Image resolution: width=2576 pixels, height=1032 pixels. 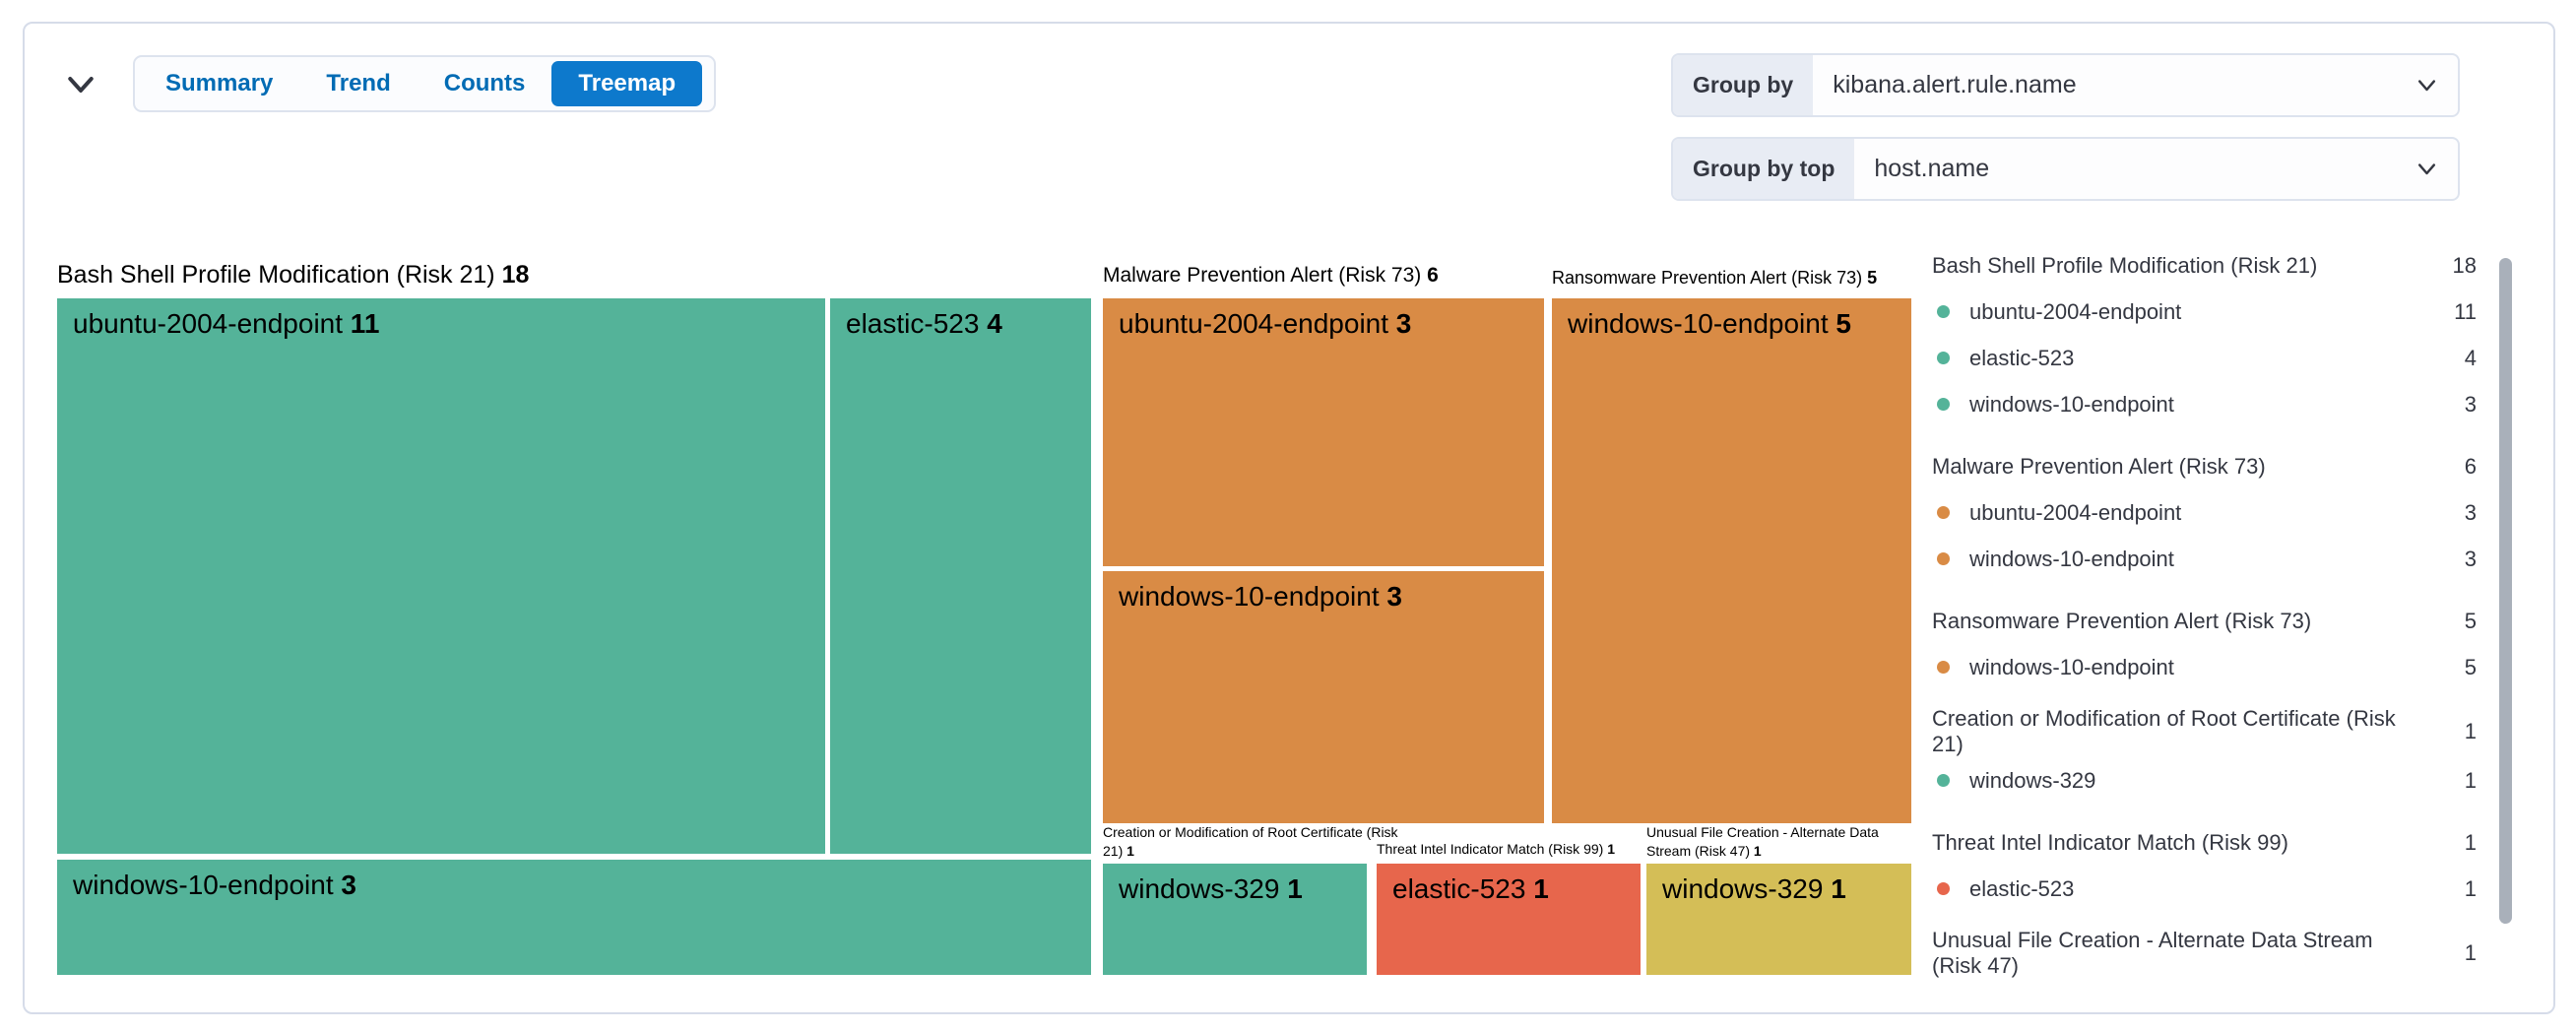 What do you see at coordinates (219, 83) in the screenshot?
I see `tab-summary: Summary` at bounding box center [219, 83].